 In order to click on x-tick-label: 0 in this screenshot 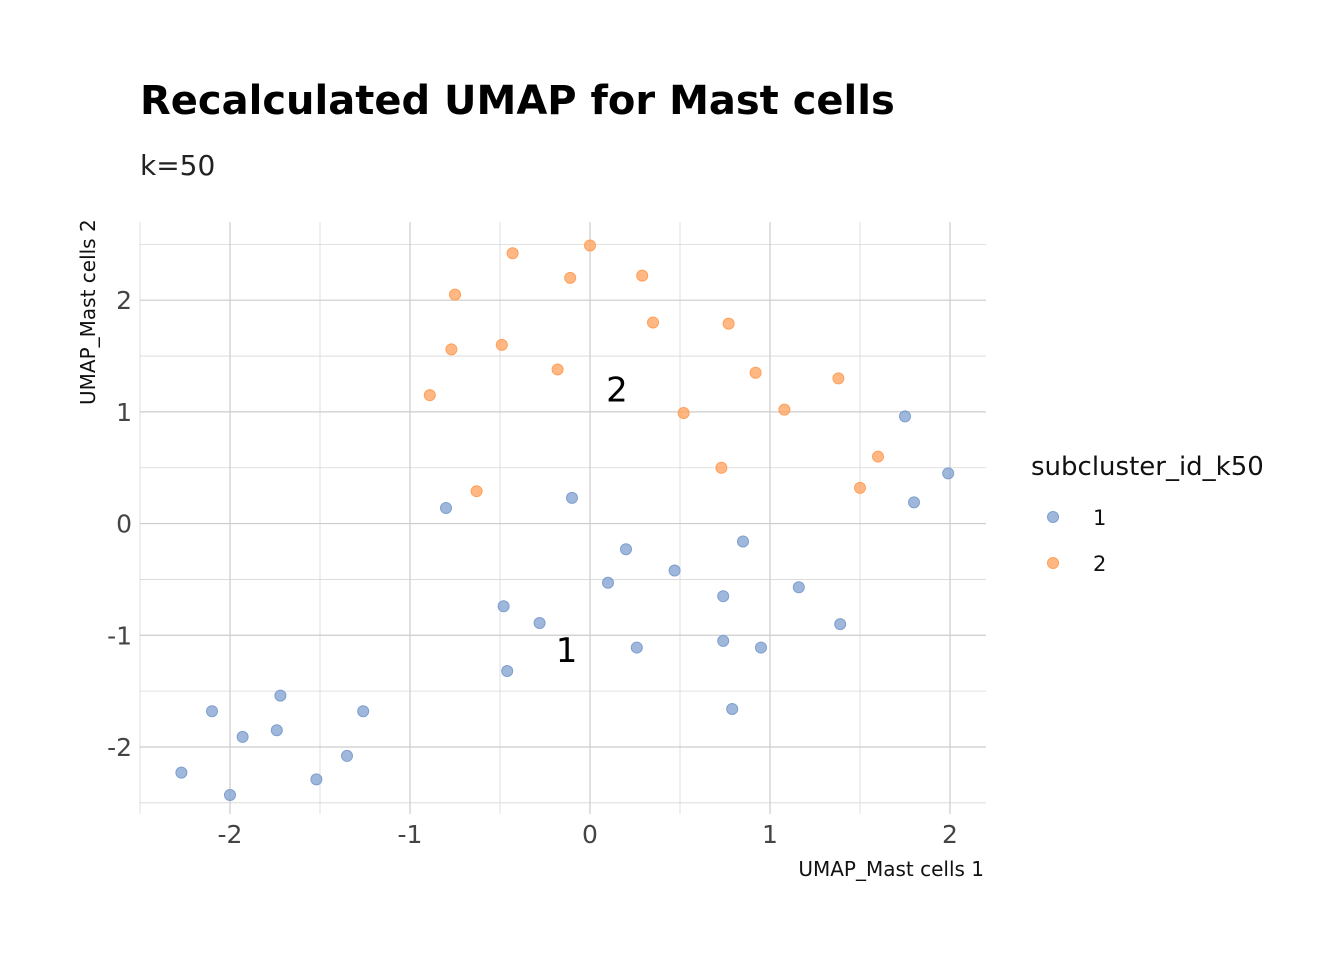, I will do `click(590, 834)`.